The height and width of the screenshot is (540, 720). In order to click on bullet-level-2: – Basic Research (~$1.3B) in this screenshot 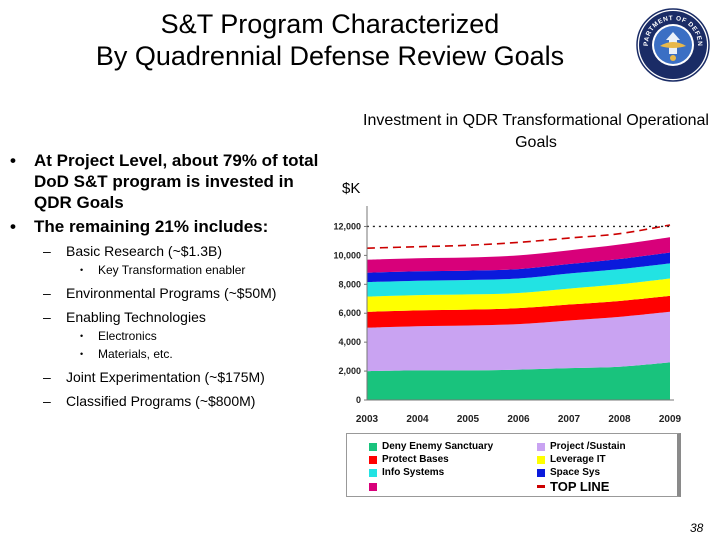, I will do `click(168, 251)`.